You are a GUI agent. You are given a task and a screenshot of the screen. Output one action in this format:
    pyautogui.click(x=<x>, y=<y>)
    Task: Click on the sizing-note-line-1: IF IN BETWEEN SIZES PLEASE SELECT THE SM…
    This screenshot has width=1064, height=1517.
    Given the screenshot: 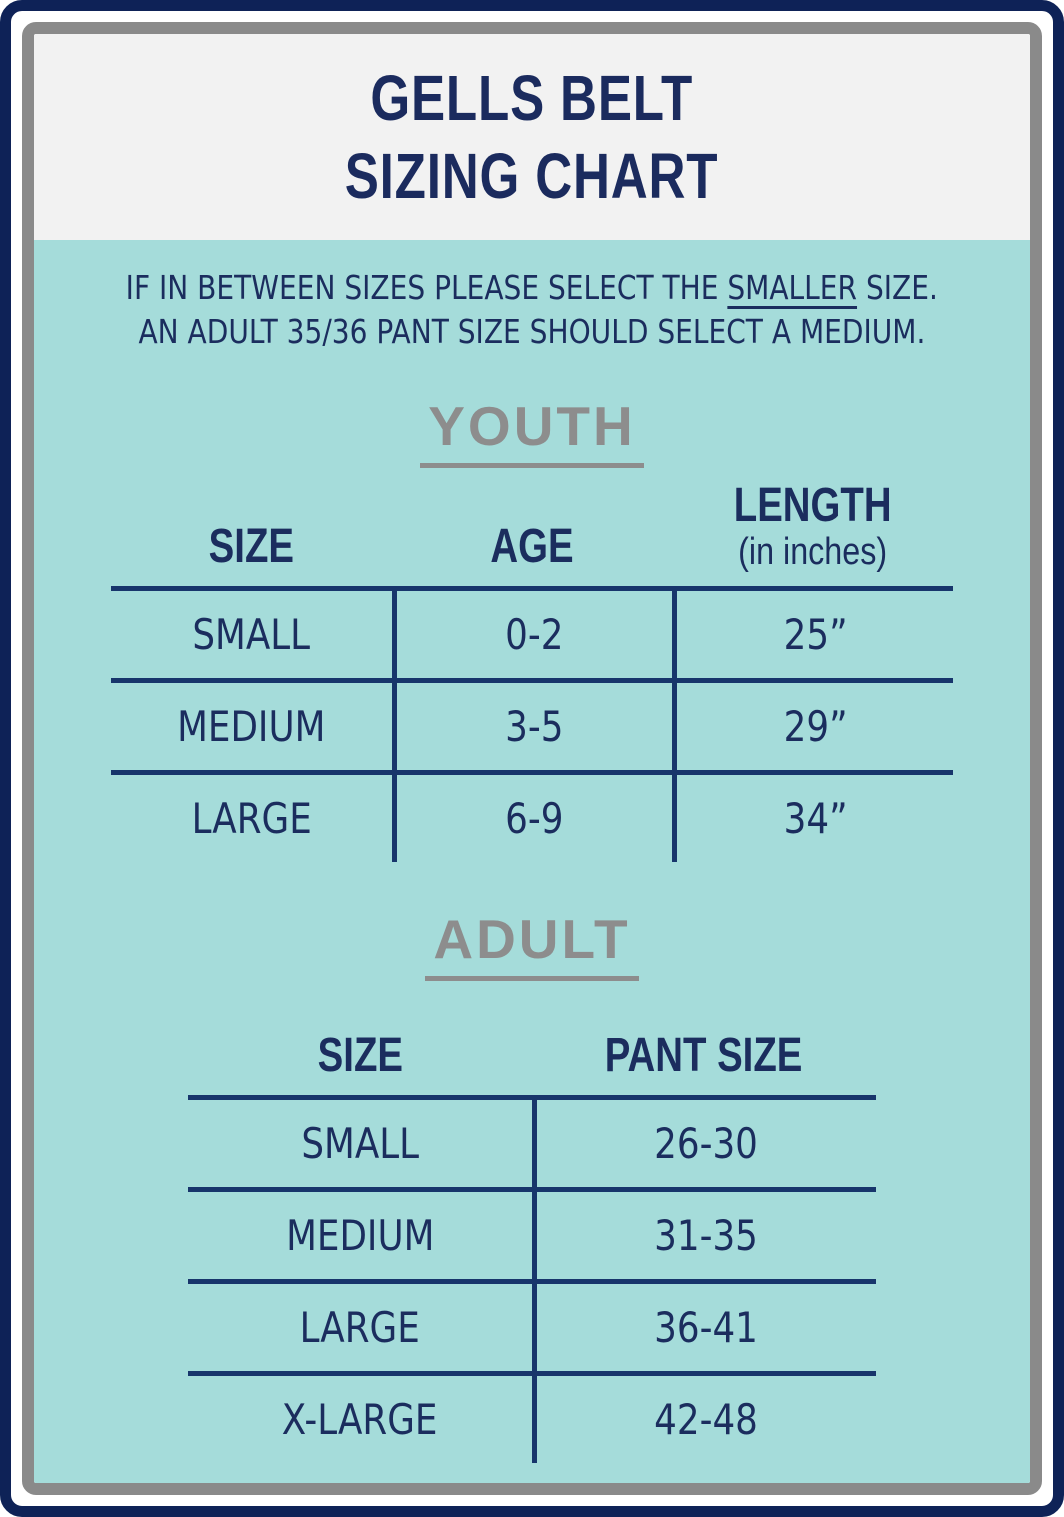 What is the action you would take?
    pyautogui.click(x=532, y=287)
    